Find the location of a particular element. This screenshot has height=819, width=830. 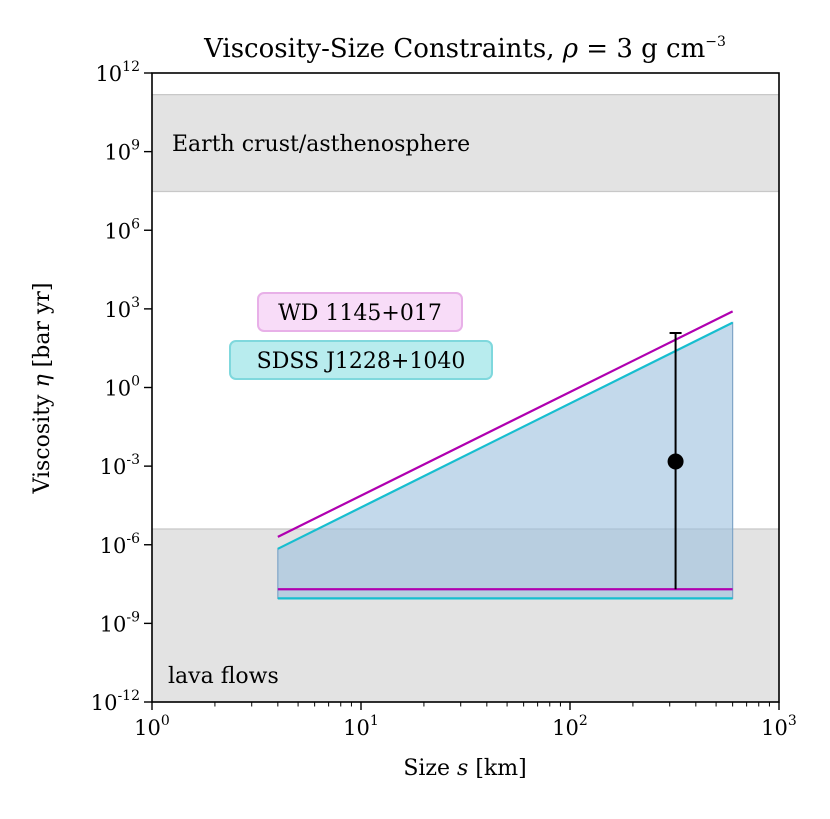

y-tick-label-6: 10⁶ is located at coordinates (122, 229).